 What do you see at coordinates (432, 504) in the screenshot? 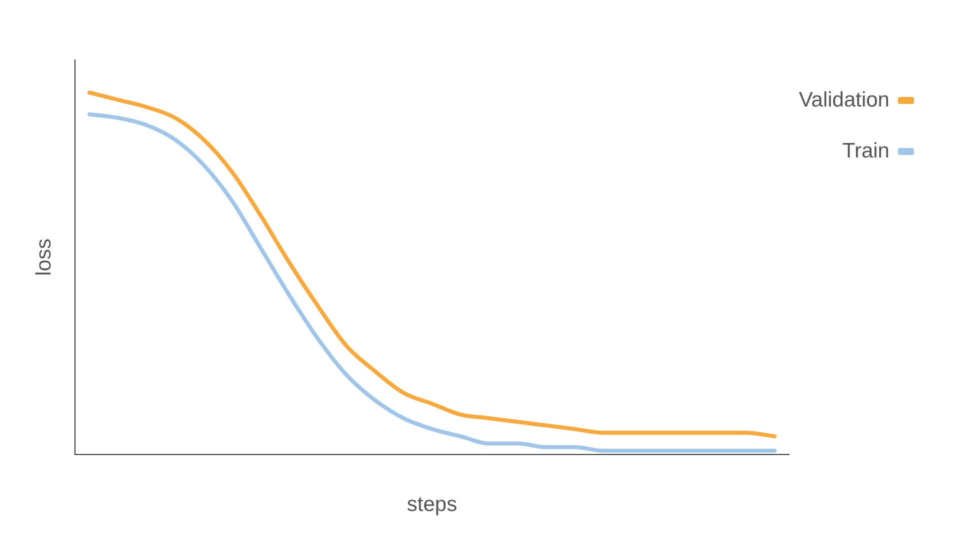
I see `x-axis-title: steps` at bounding box center [432, 504].